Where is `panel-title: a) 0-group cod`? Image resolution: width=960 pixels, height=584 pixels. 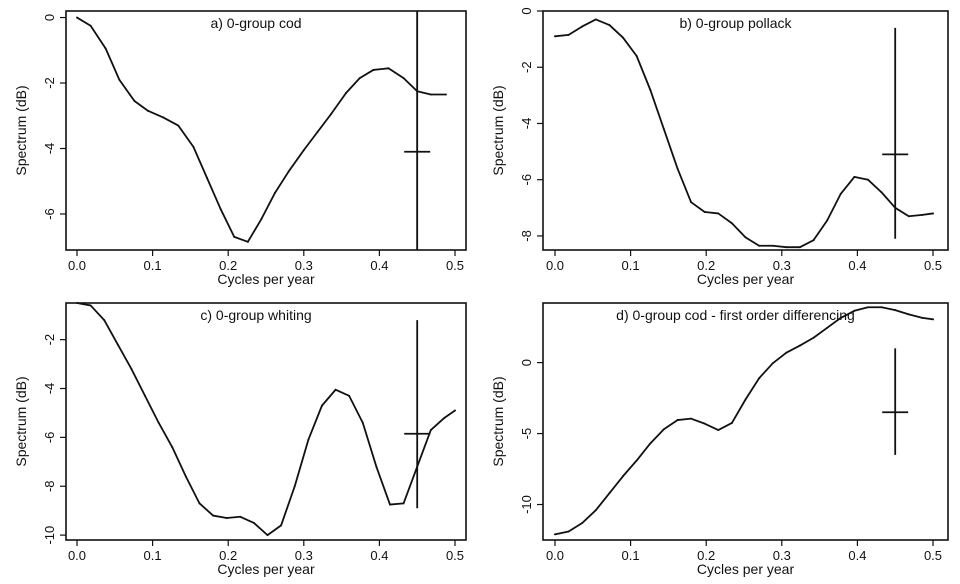 panel-title: a) 0-group cod is located at coordinates (255, 23).